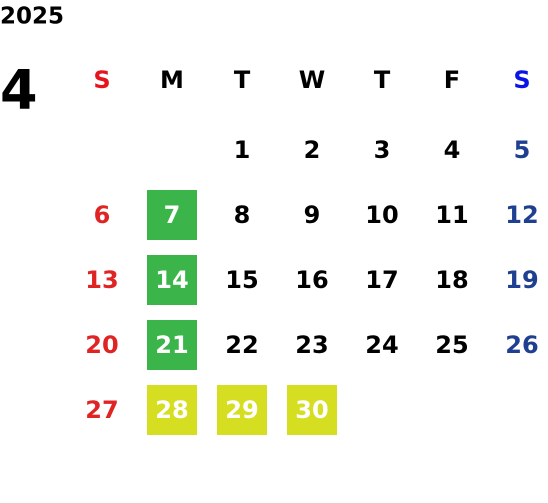 The image size is (548, 503). Describe the element at coordinates (381, 345) in the screenshot. I see `day: 24` at that location.